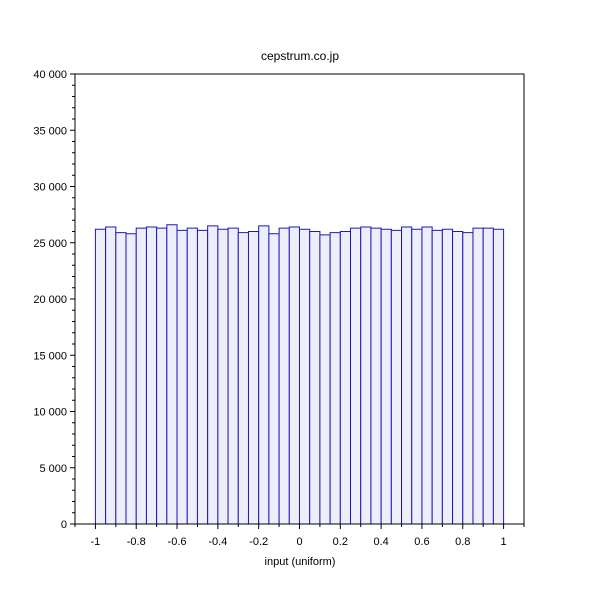 The image size is (600, 600). What do you see at coordinates (50, 131) in the screenshot?
I see `y-tick-label: 35 000` at bounding box center [50, 131].